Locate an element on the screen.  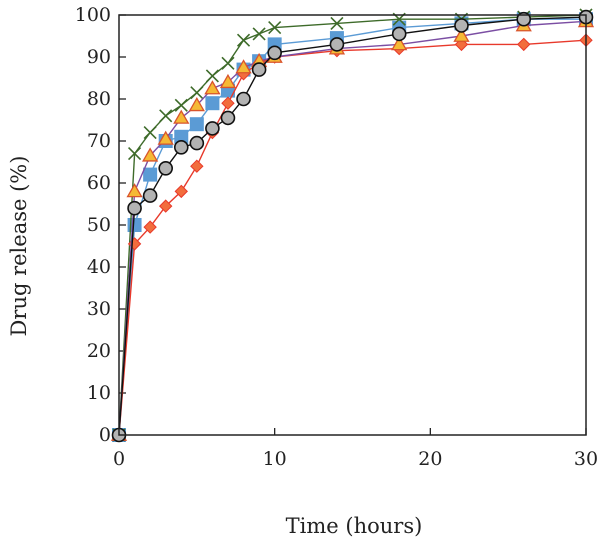
y-tick-label: 60 is located at coordinates (99, 183).